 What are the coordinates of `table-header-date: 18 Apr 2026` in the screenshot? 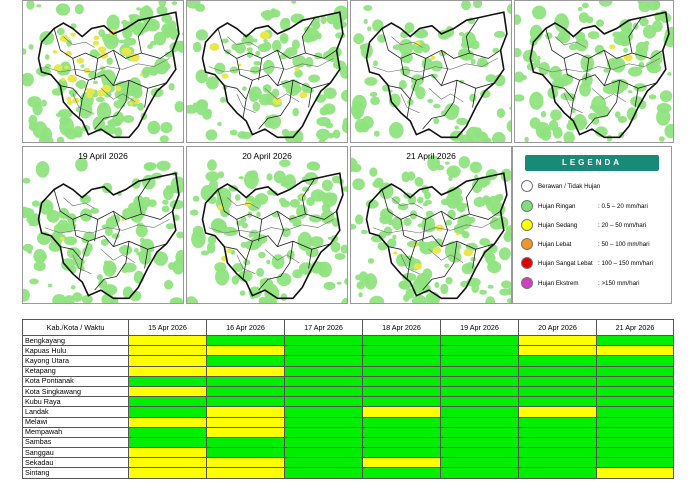 It's located at (401, 327).